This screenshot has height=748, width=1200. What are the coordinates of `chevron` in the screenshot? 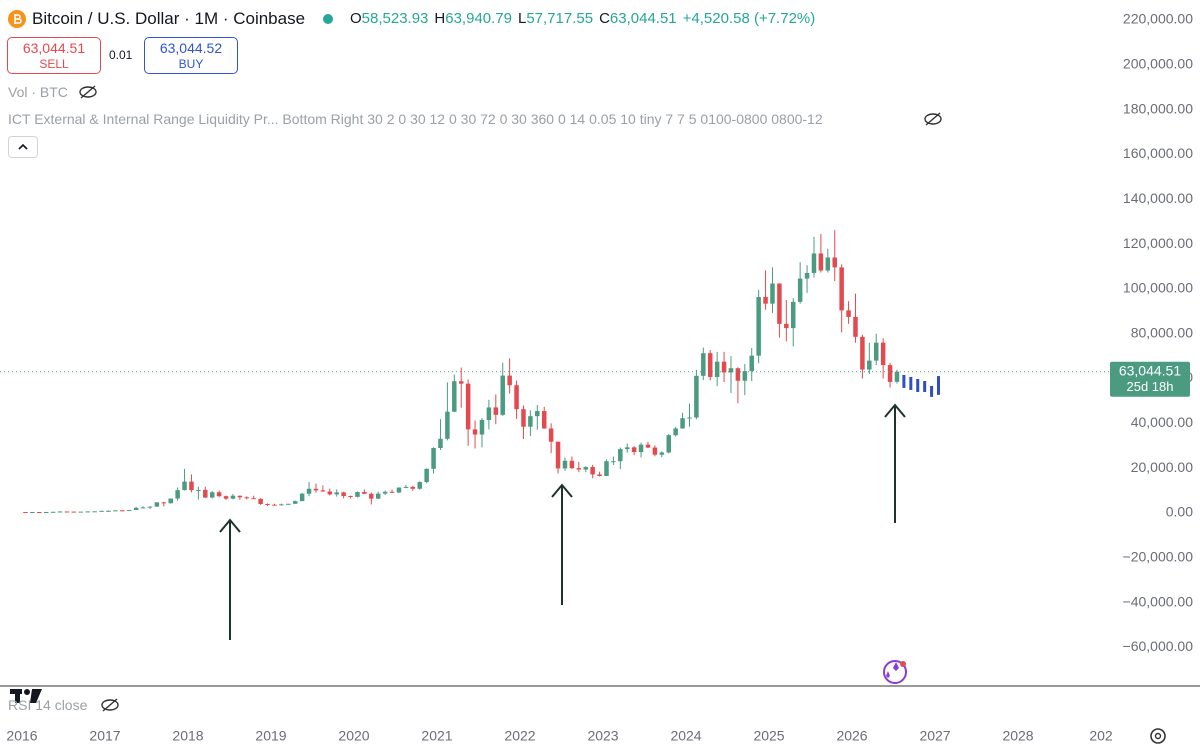 It's located at (23, 146).